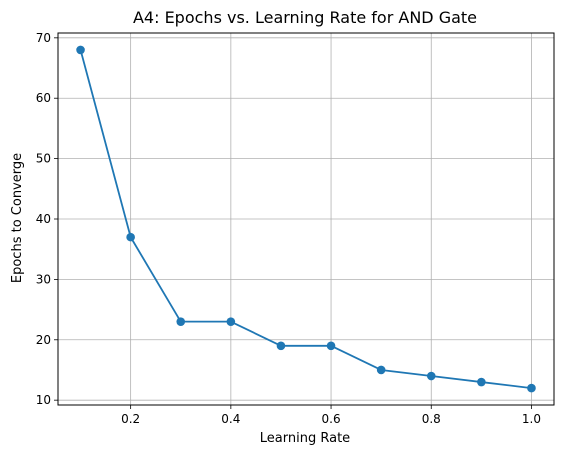 The height and width of the screenshot is (455, 562). Describe the element at coordinates (331, 419) in the screenshot. I see `x-tick-label: 0.6` at that location.